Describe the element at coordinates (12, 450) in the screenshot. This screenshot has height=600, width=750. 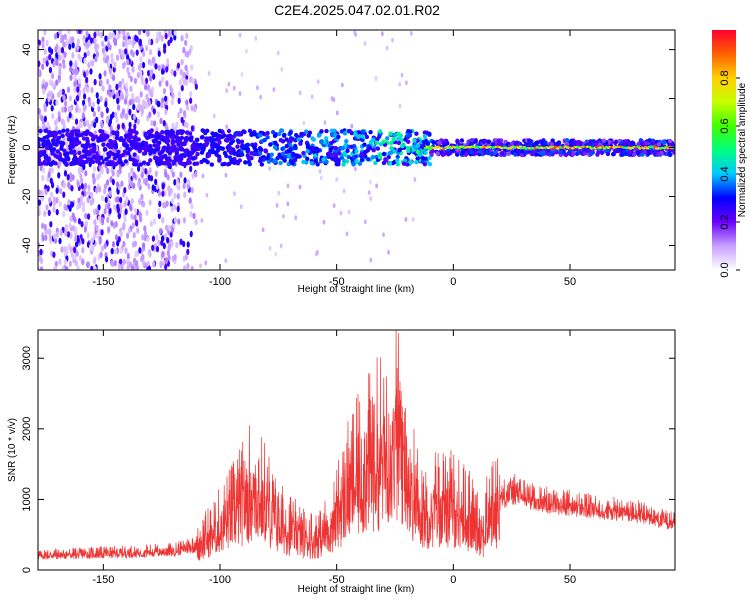
I see `snr-ylabel: SNR (10 * v/v)` at that location.